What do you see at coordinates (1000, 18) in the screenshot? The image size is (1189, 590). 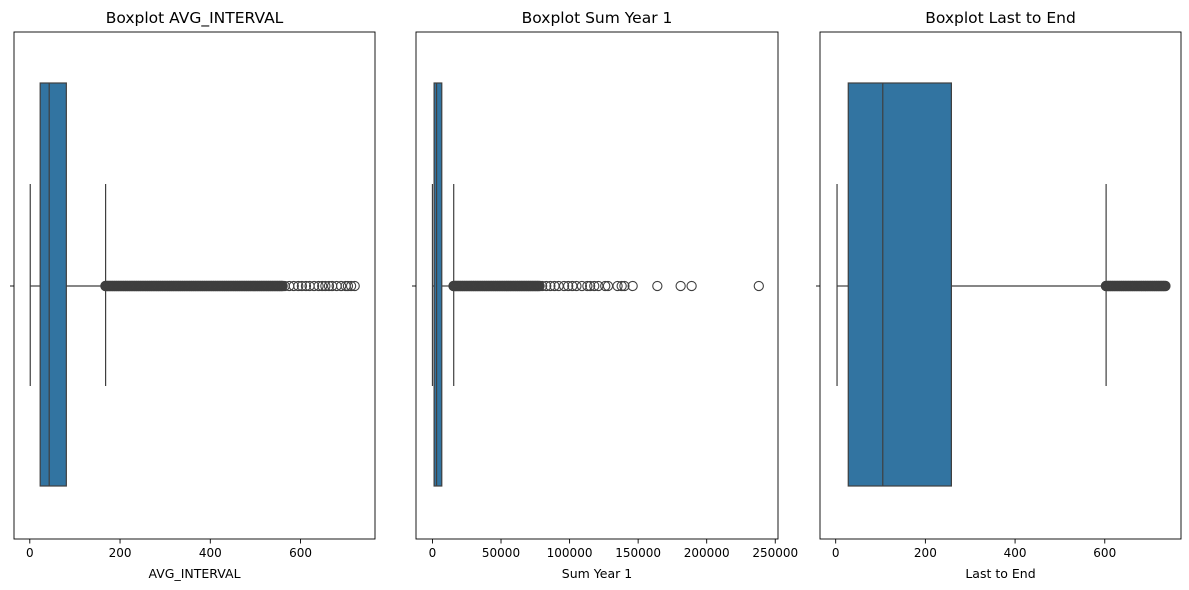 I see `chart-title: Boxplot Last to End` at bounding box center [1000, 18].